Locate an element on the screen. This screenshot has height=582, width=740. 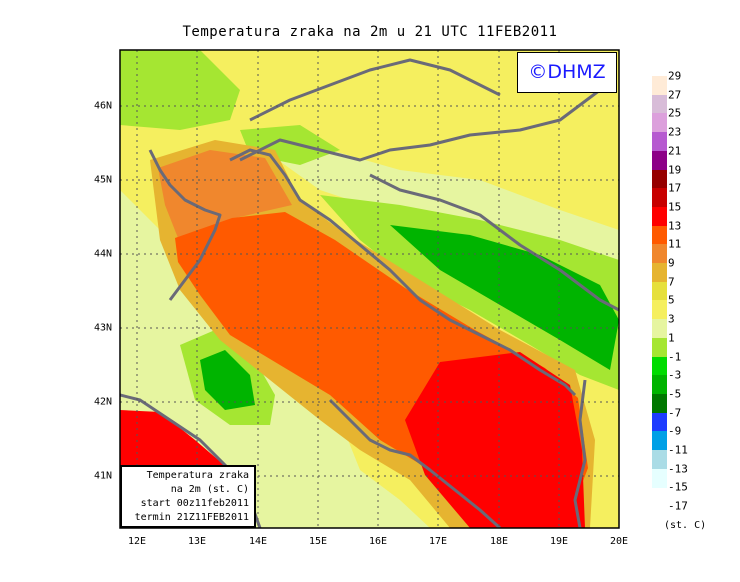
lon-tick-label: 16E is located at coordinates (378, 541).